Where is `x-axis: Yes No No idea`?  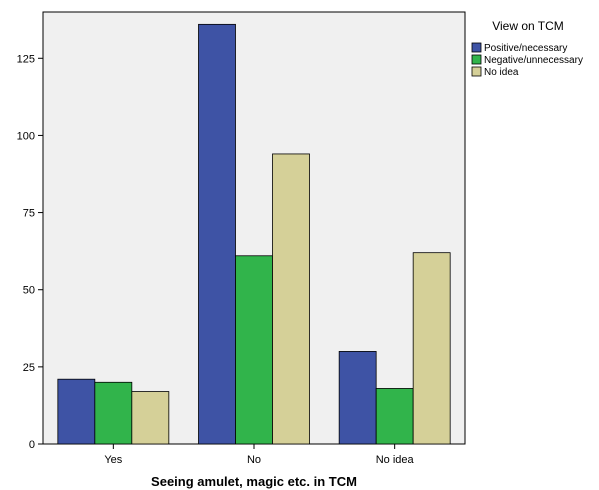 x-axis: Yes No No idea is located at coordinates (259, 455).